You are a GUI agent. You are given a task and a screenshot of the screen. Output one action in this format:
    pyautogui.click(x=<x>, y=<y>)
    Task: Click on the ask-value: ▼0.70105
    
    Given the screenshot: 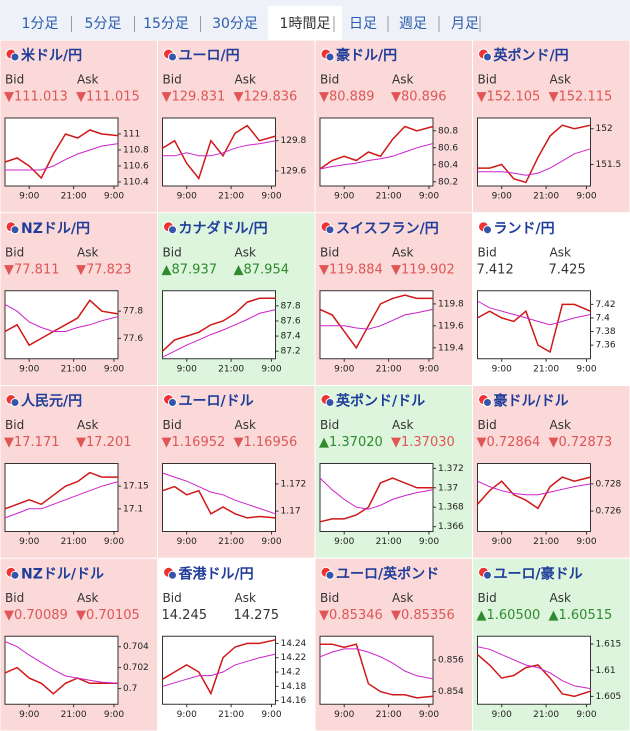 What is the action you would take?
    pyautogui.click(x=108, y=615)
    